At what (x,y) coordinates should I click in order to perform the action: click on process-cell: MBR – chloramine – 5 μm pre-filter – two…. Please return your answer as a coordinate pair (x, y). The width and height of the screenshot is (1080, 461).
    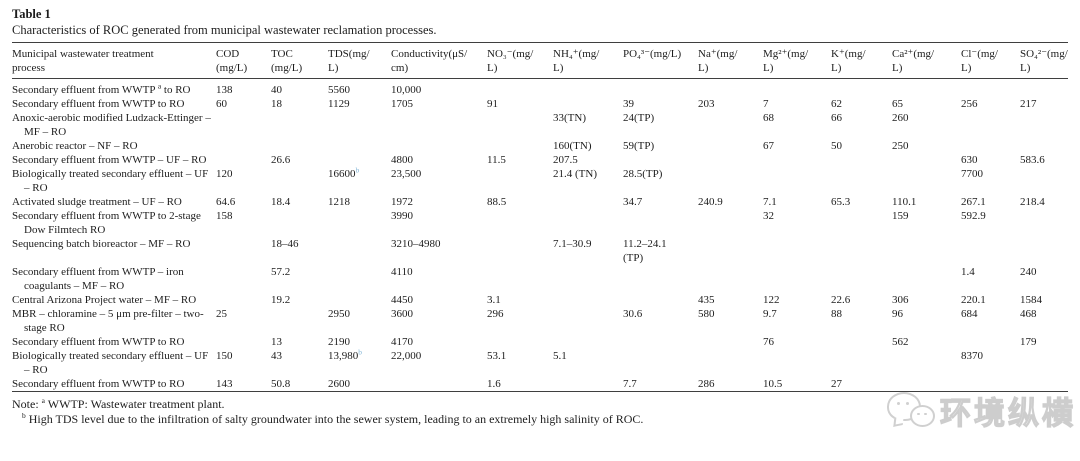
    Looking at the image, I should click on (108, 321).